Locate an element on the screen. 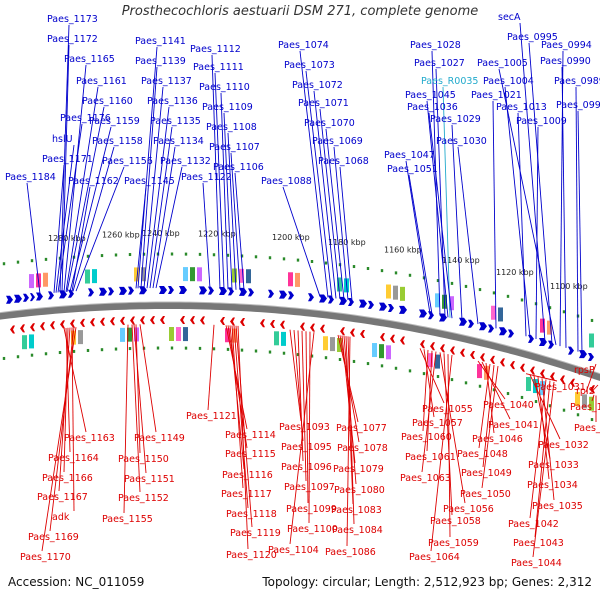 The height and width of the screenshot is (600, 600). top-gene-label: Paes_1088 is located at coordinates (286, 181).